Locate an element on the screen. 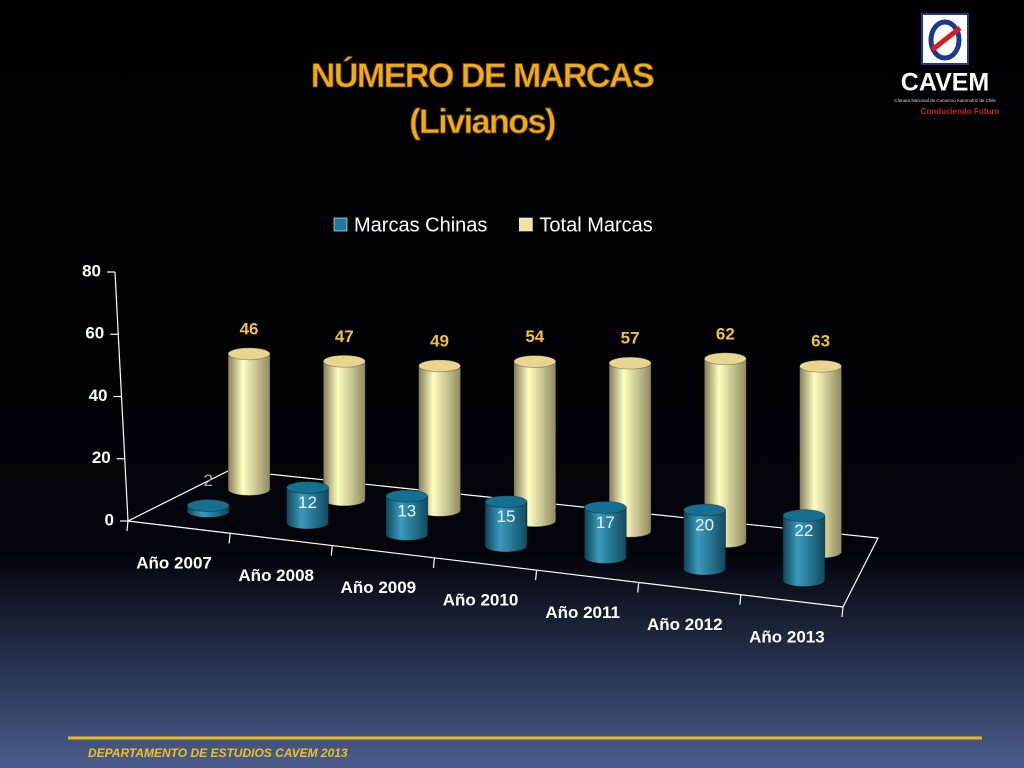 The height and width of the screenshot is (768, 1024). chart-title: NÚMERO DE MARCAS is located at coordinates (482, 76).